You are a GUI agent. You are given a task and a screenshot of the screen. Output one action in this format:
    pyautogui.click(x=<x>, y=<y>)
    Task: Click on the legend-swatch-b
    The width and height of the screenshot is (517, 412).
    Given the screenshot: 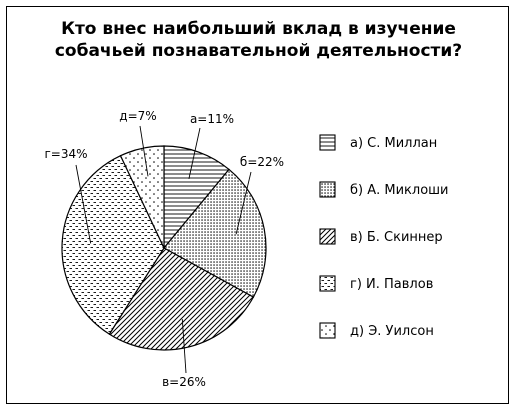 What is the action you would take?
    pyautogui.click(x=327, y=189)
    